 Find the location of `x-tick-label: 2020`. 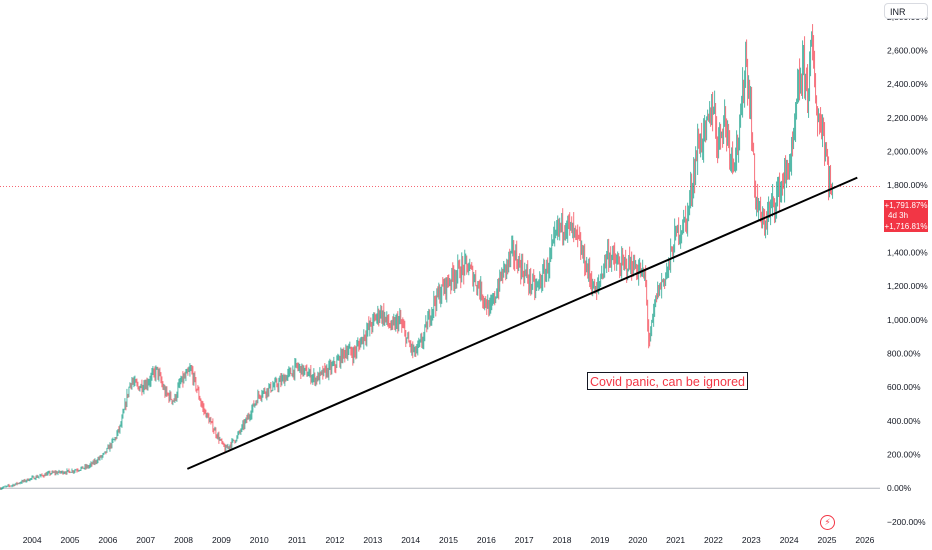

x-tick-label: 2020 is located at coordinates (637, 540).